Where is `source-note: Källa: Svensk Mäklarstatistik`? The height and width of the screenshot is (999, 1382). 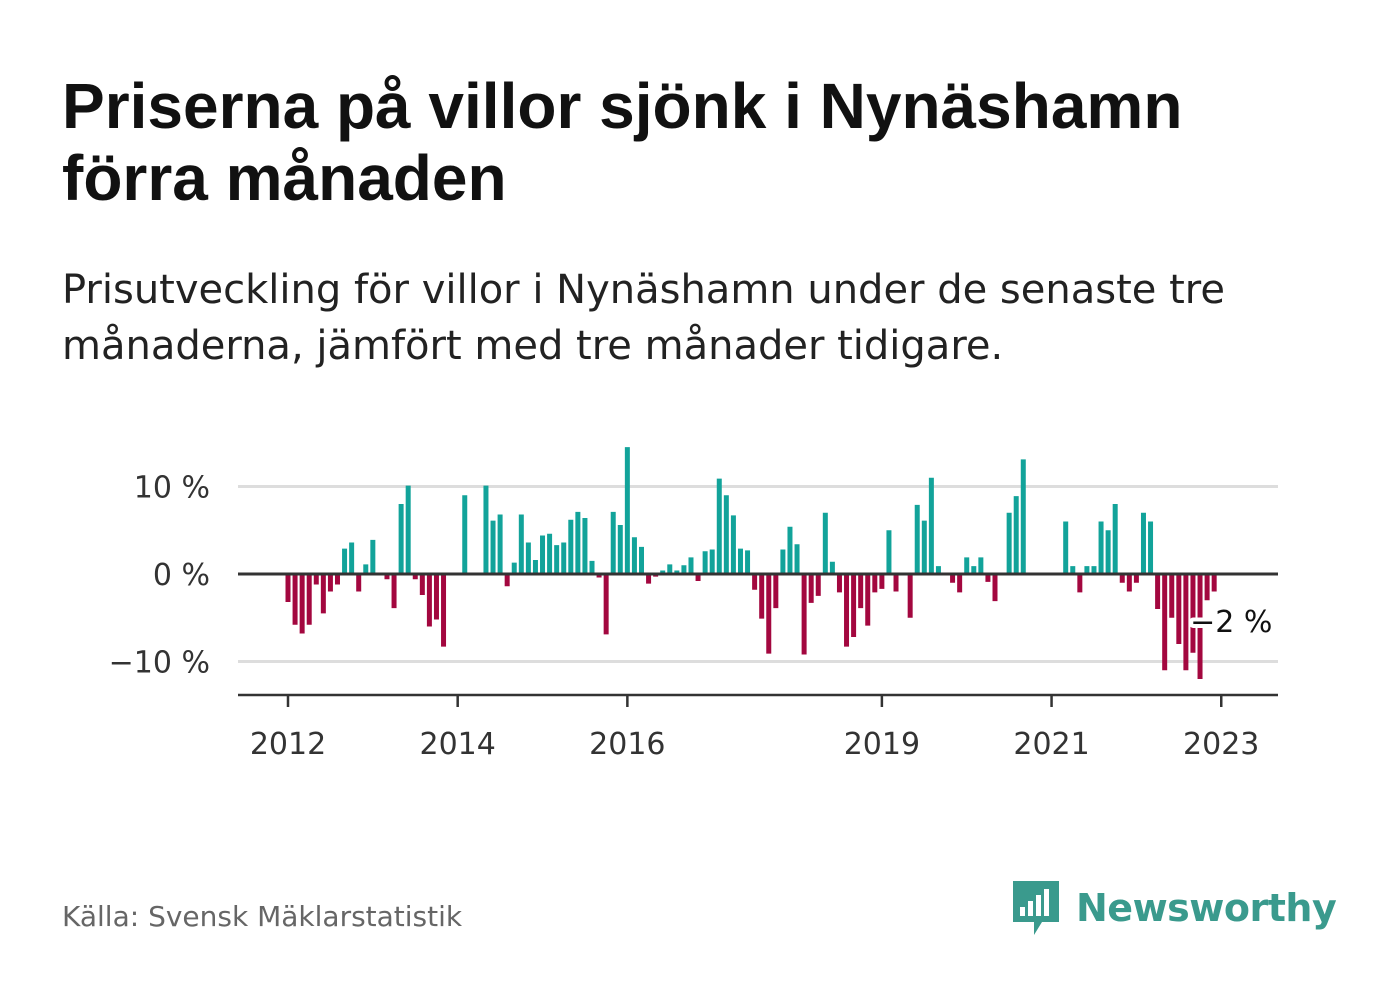 source-note: Källa: Svensk Mäklarstatistik is located at coordinates (262, 916).